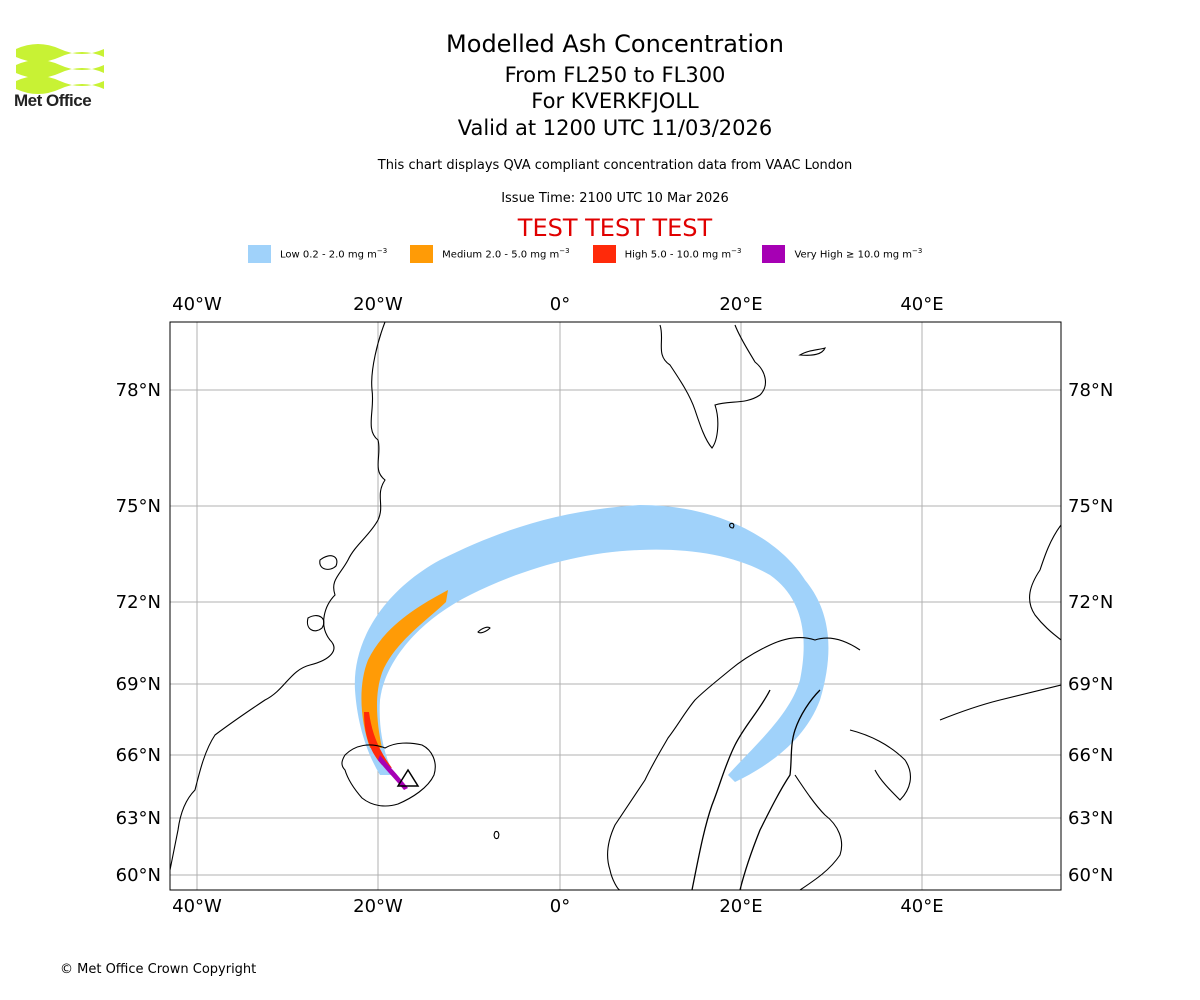 This screenshot has width=1200, height=1000. What do you see at coordinates (53, 100) in the screenshot?
I see `logo-text: Met Office` at bounding box center [53, 100].